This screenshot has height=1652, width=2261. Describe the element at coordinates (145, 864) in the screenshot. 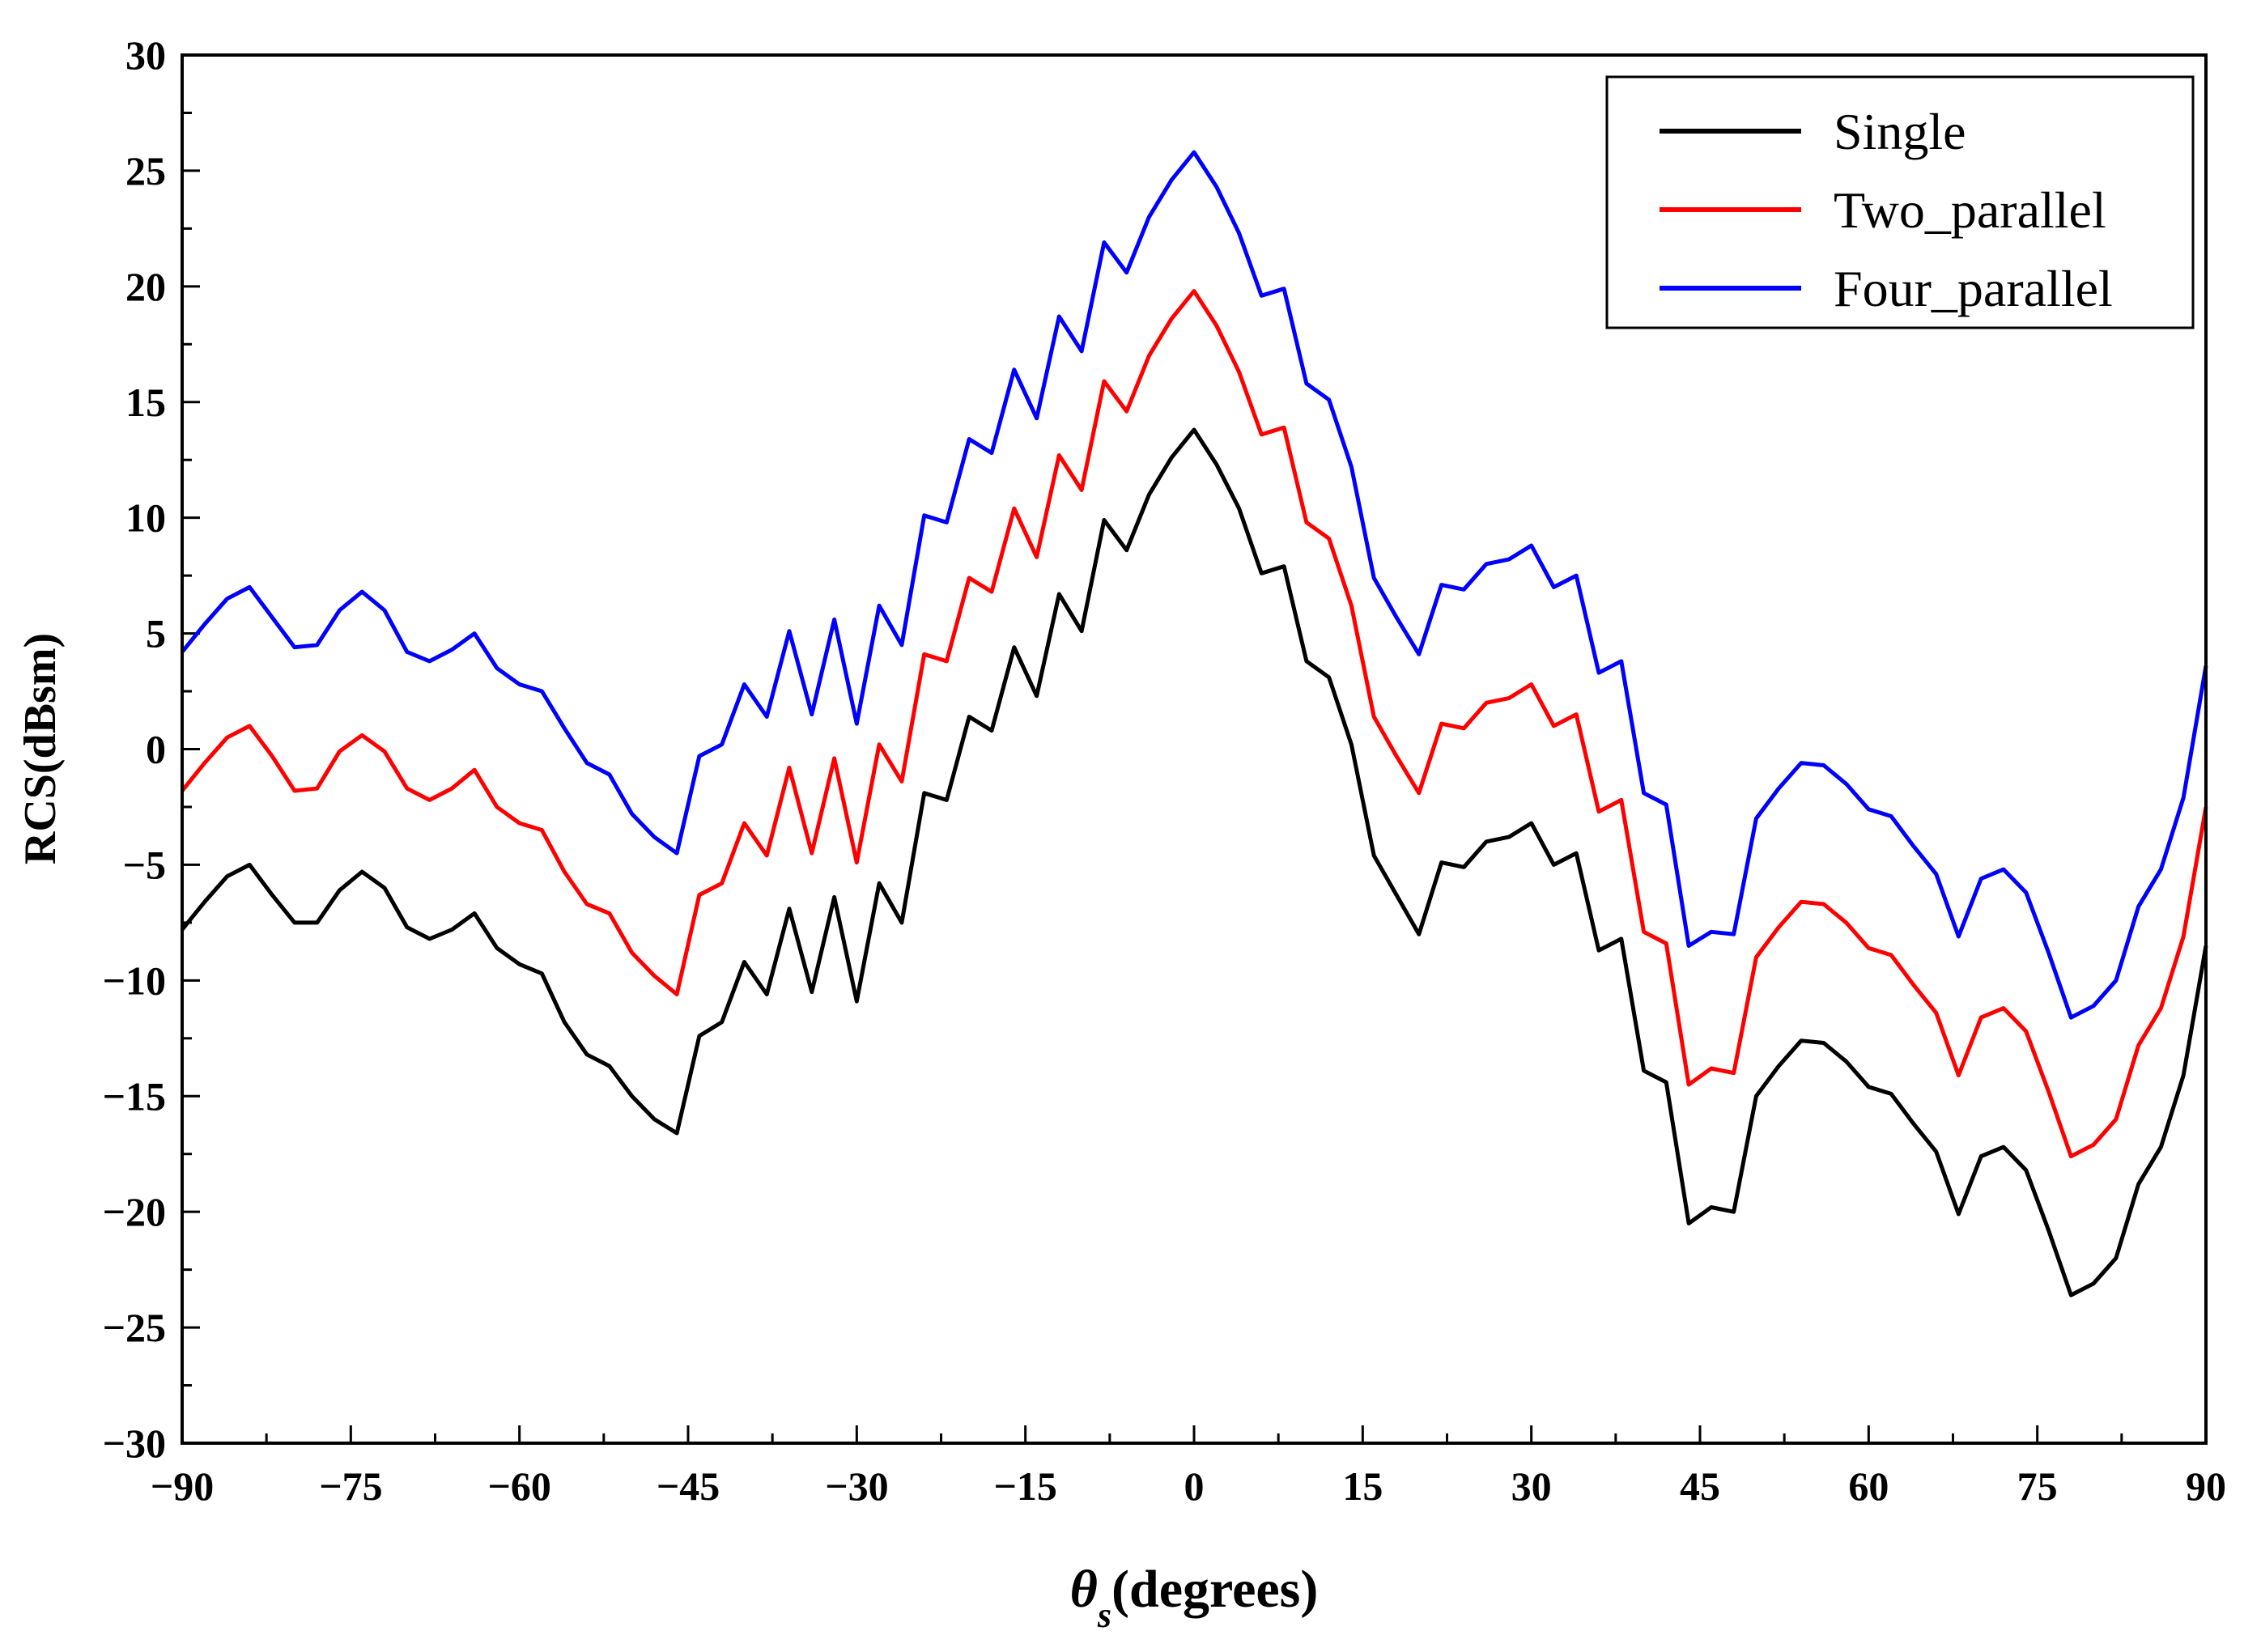

I see `y-tick-label: −5` at that location.